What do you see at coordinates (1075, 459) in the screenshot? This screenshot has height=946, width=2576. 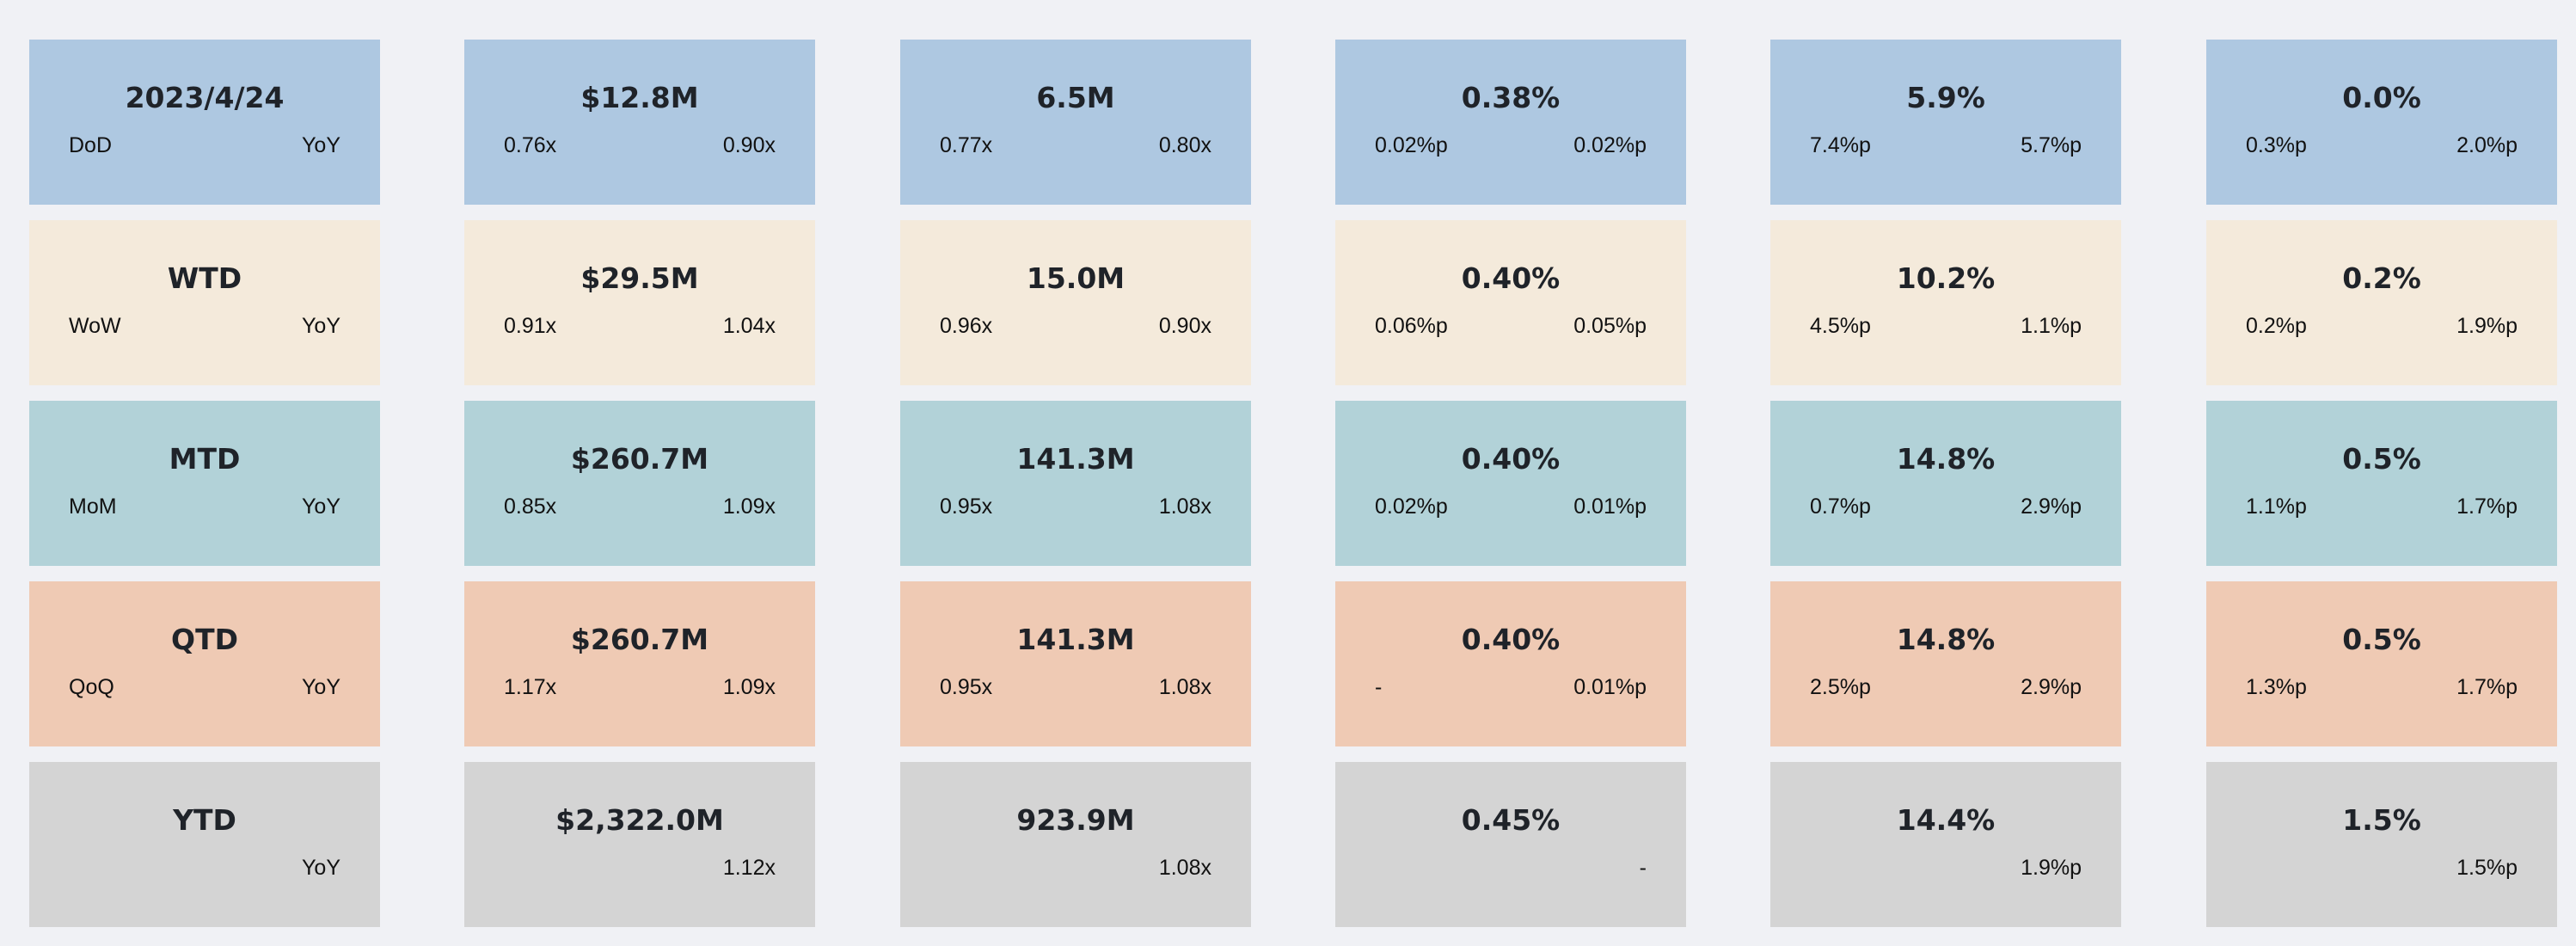 I see `kpi-value: 141.3M` at bounding box center [1075, 459].